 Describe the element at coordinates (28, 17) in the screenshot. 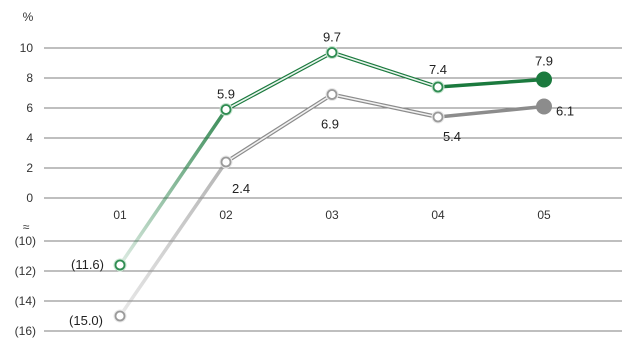

I see `y-axis-unit-label: %` at that location.